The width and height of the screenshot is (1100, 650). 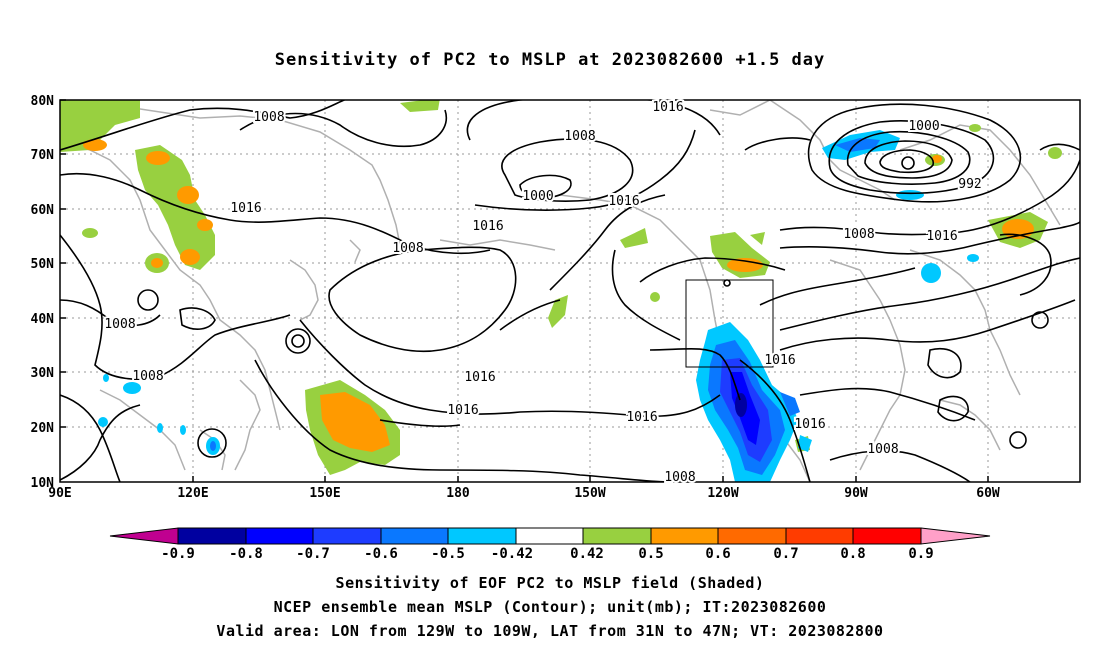 I want to click on colorbar-label: 0.7, so click(x=785, y=554).